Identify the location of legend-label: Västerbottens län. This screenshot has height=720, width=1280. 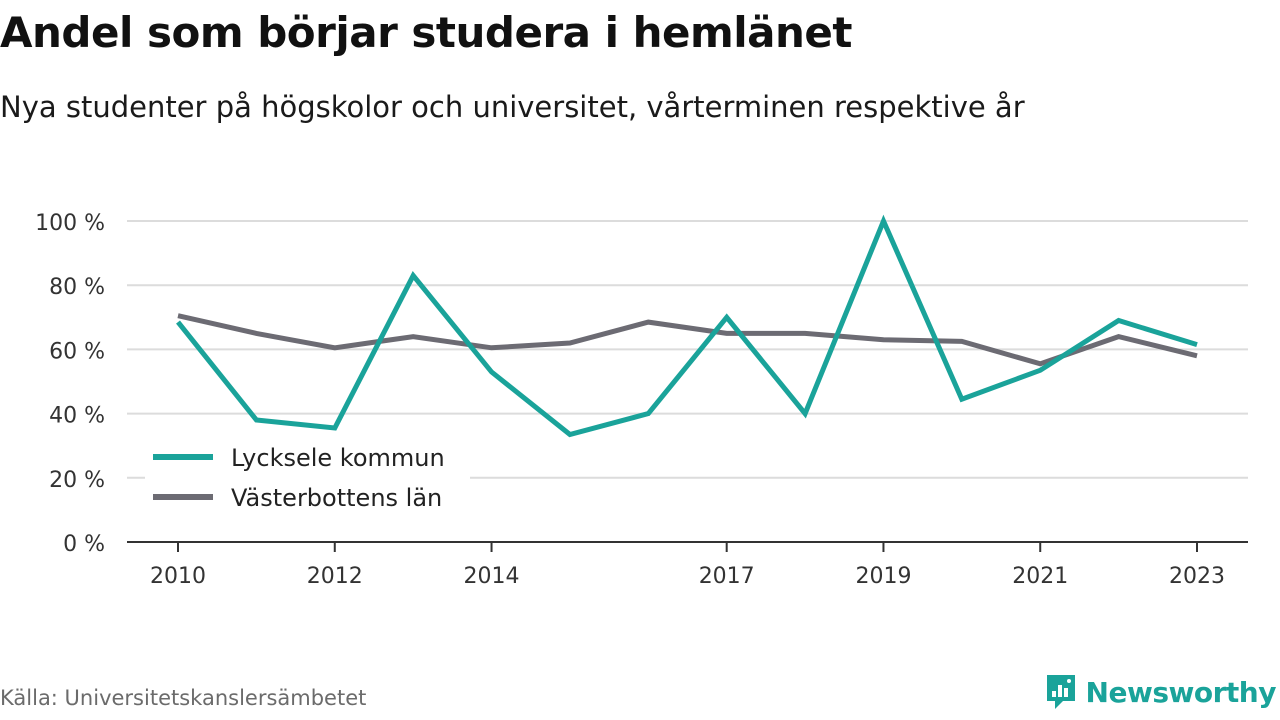
(336, 498).